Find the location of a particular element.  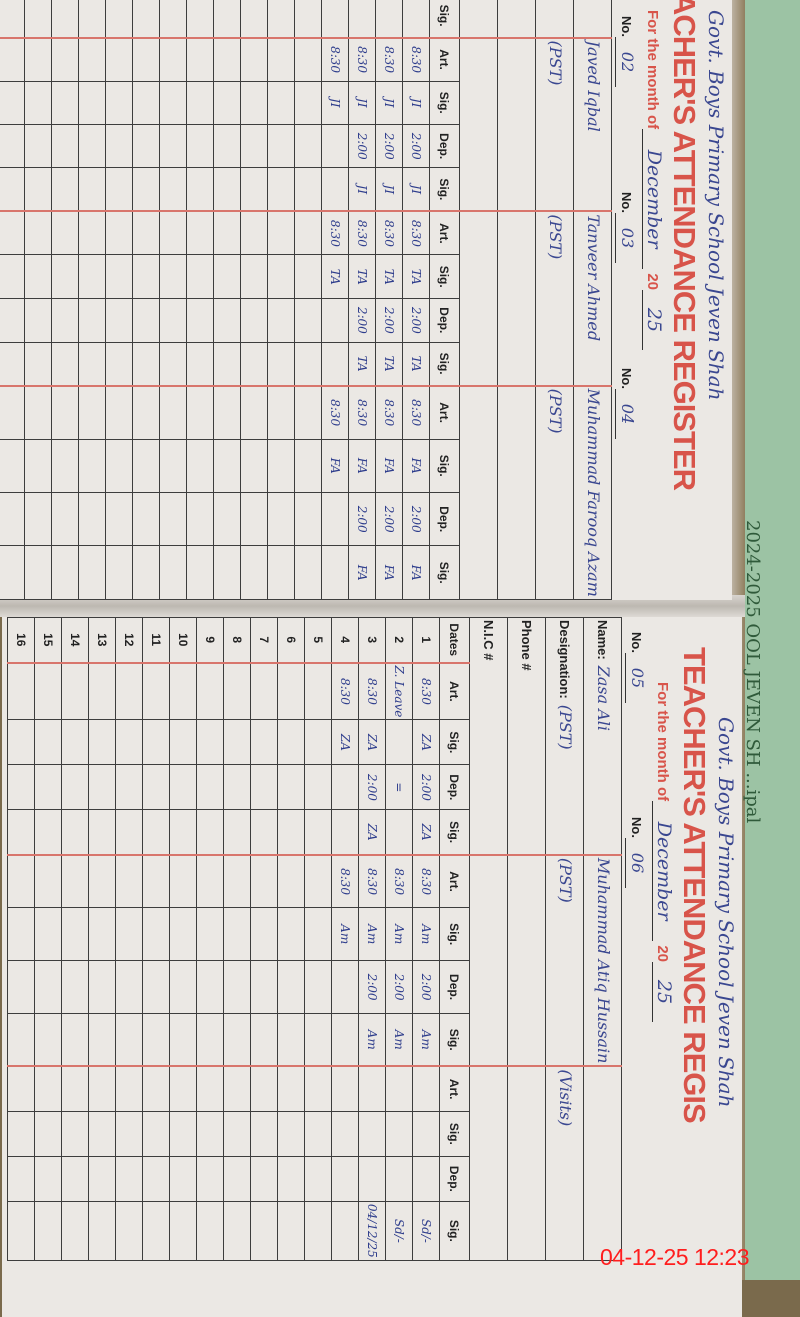

attendance-row: 7 is located at coordinates (264, 939).